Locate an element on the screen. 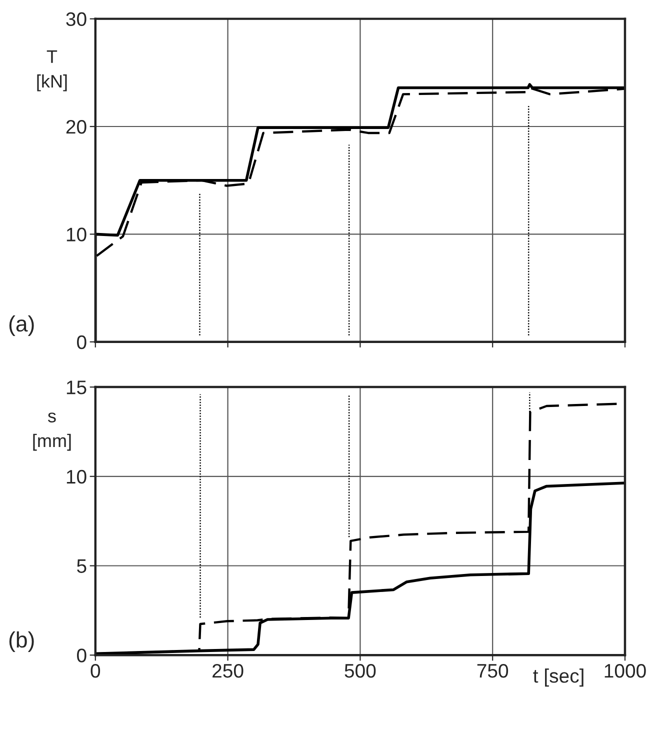 This screenshot has height=753, width=649. x-tick-label: 0 is located at coordinates (95, 671).